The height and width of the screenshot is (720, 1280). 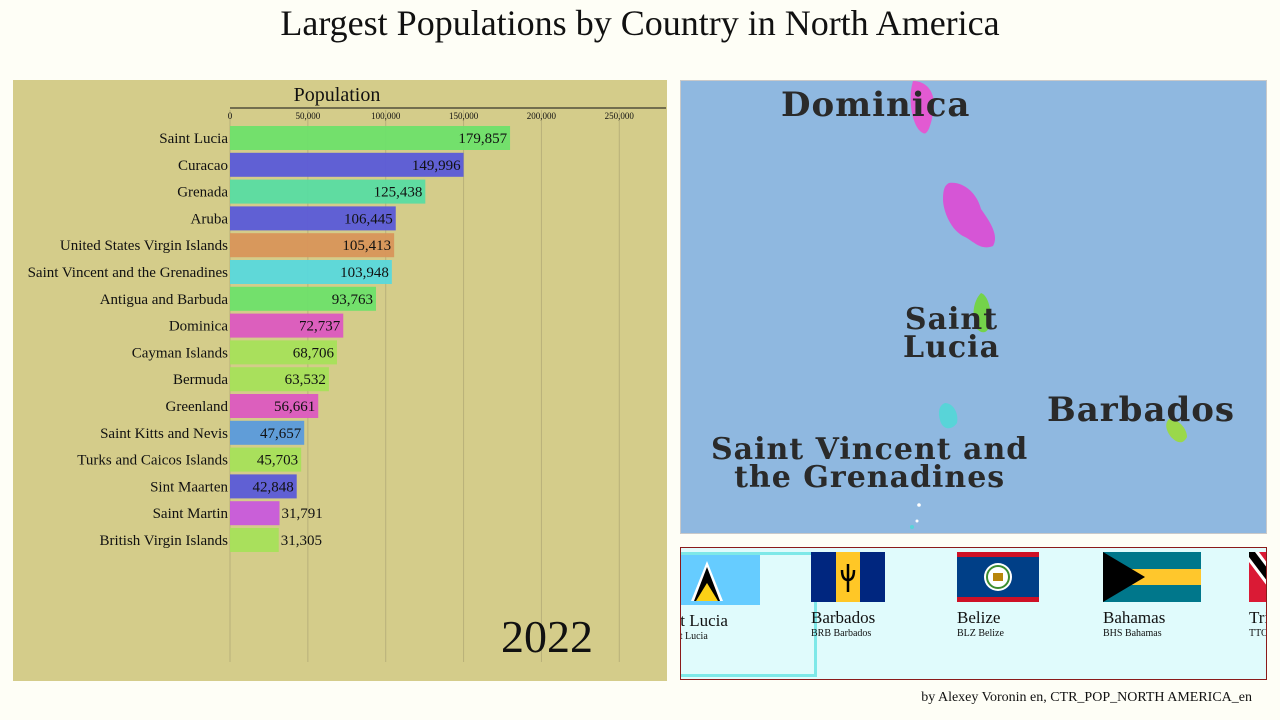 I want to click on barbados-island, so click(x=1176, y=431).